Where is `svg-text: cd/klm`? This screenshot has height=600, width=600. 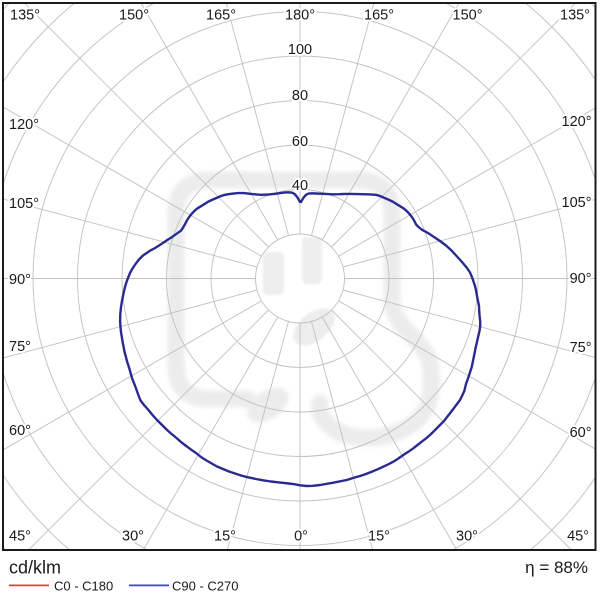 svg-text: cd/klm is located at coordinates (35, 568).